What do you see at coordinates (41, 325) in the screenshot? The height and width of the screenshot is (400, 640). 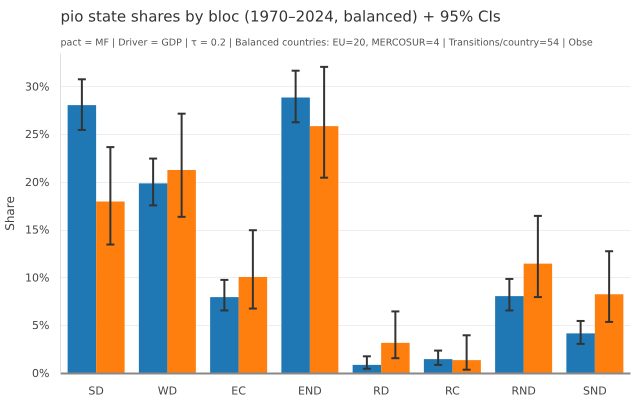 I see `y-tick-label: 5%` at bounding box center [41, 325].